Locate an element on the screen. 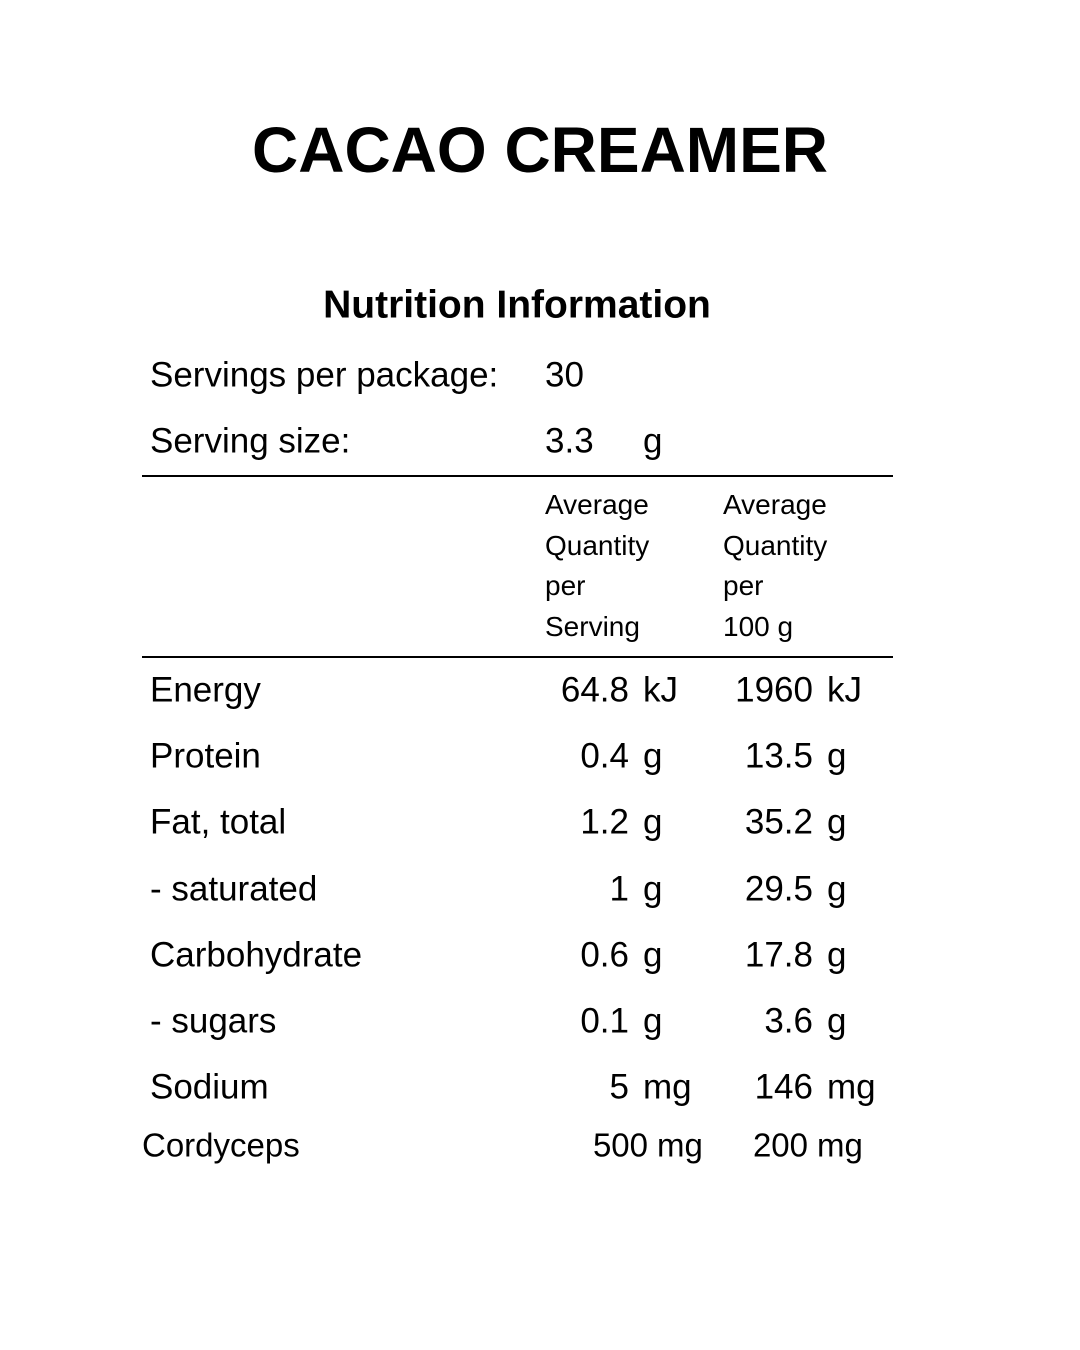  serving-size-label: Serving size: is located at coordinates (250, 441).